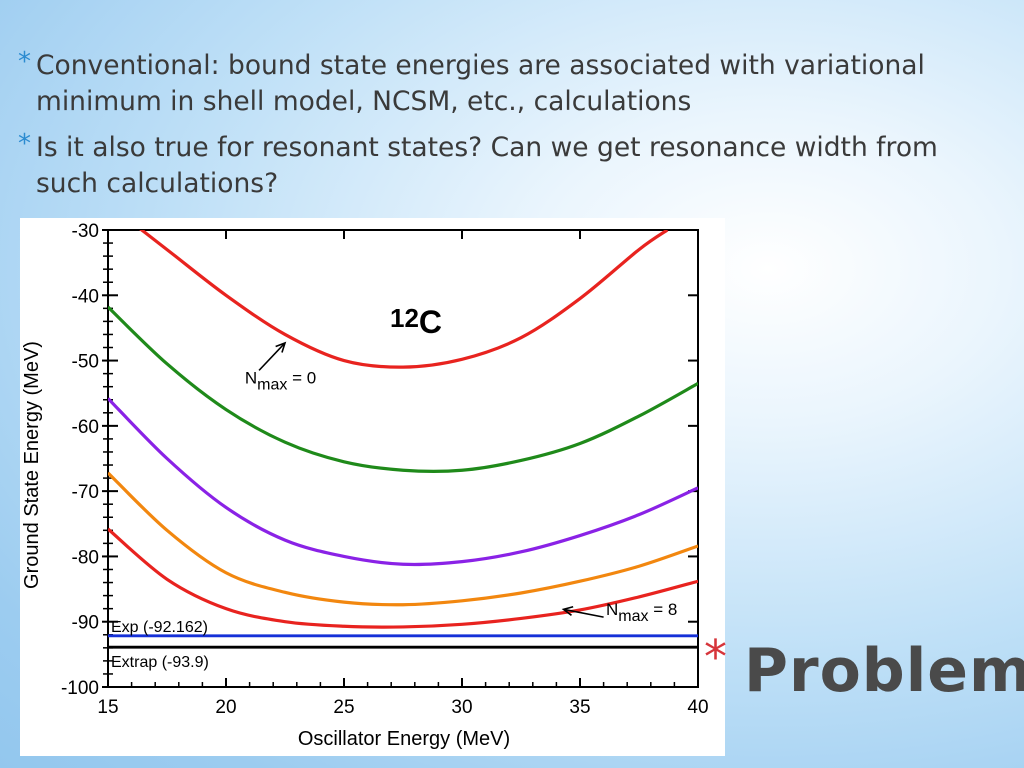 The image size is (1024, 768). I want to click on x-tick-label: 15, so click(107, 707).